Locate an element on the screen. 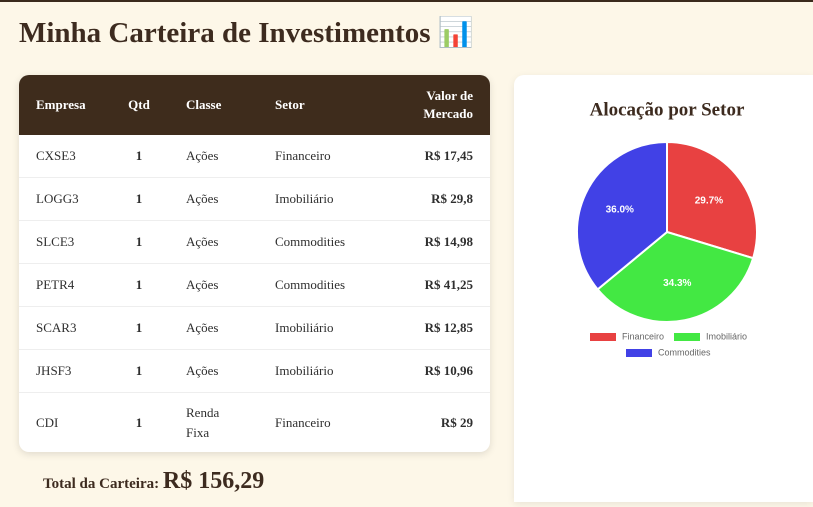  legend-label: Commodities is located at coordinates (684, 352).